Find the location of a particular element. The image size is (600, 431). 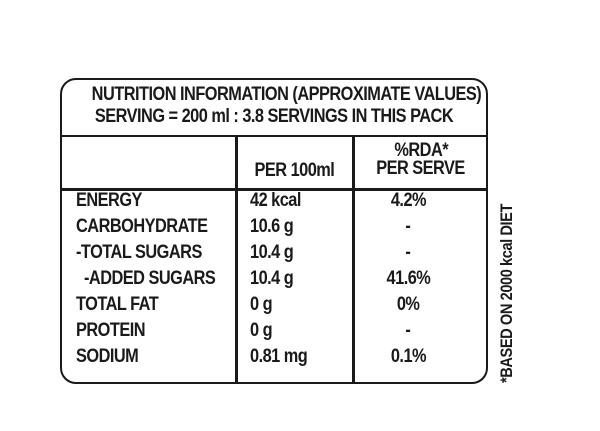

nutrient-name: SODIUM is located at coordinates (107, 356).